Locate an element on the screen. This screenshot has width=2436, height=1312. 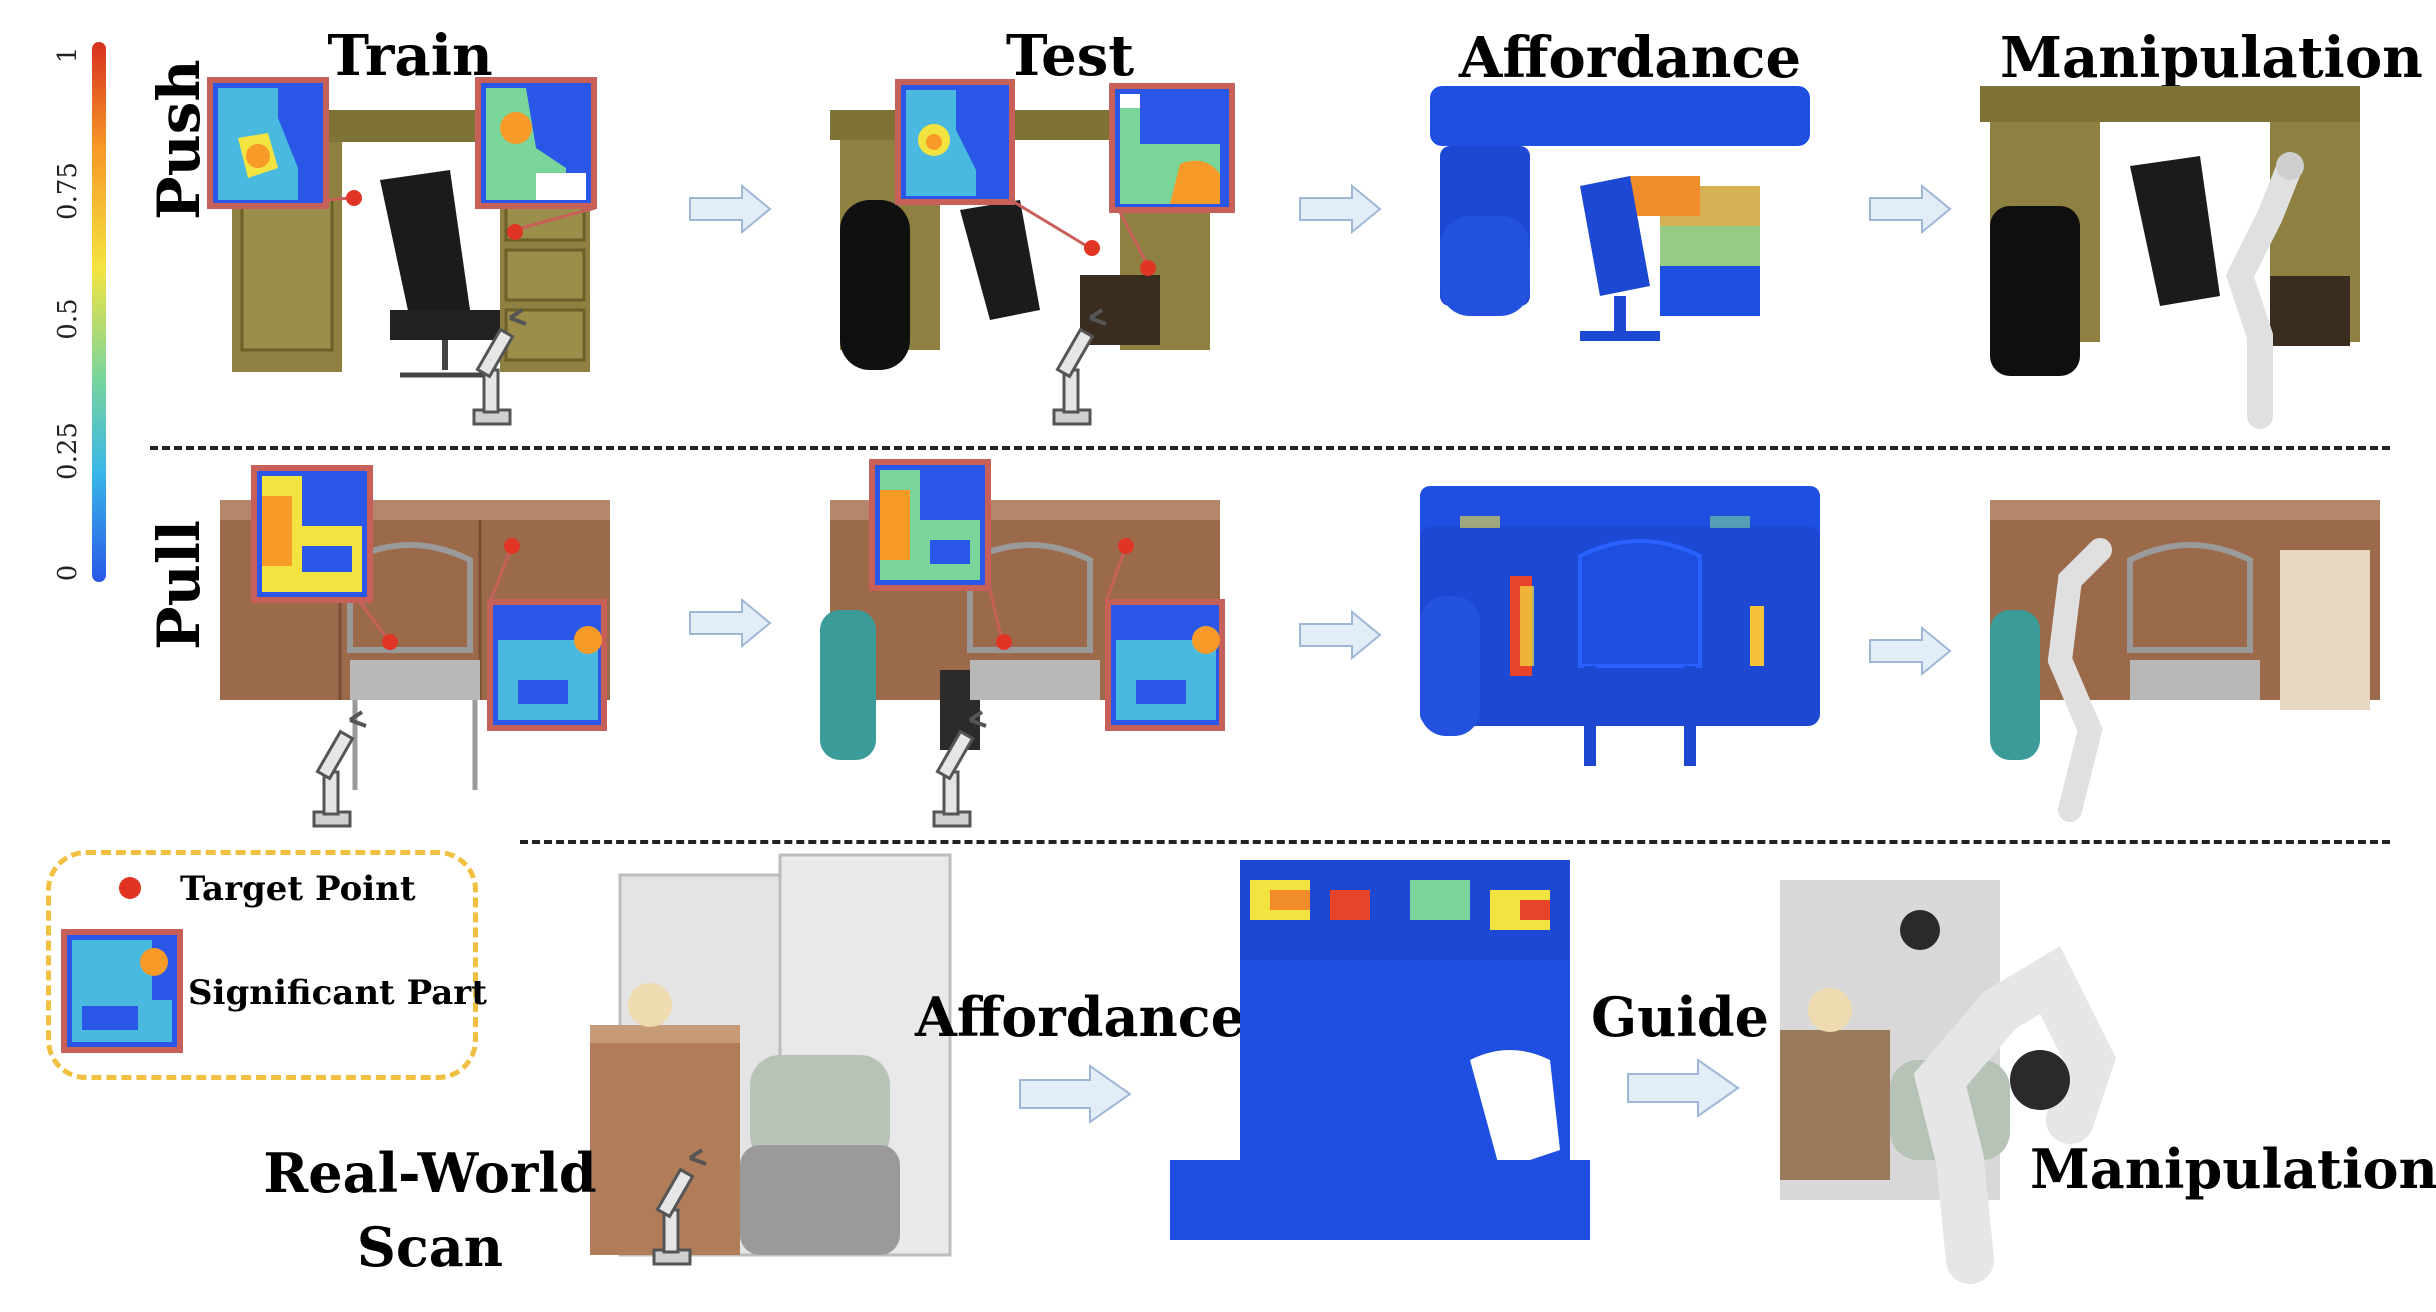
real-world-scan-label-line2: Scan is located at coordinates (430, 1247).